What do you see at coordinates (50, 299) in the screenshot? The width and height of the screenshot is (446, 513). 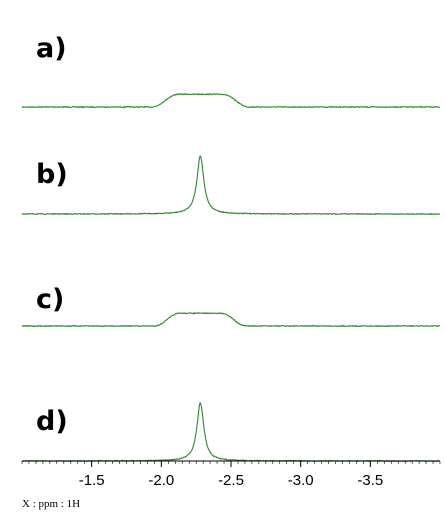 I see `panel-label: c)` at bounding box center [50, 299].